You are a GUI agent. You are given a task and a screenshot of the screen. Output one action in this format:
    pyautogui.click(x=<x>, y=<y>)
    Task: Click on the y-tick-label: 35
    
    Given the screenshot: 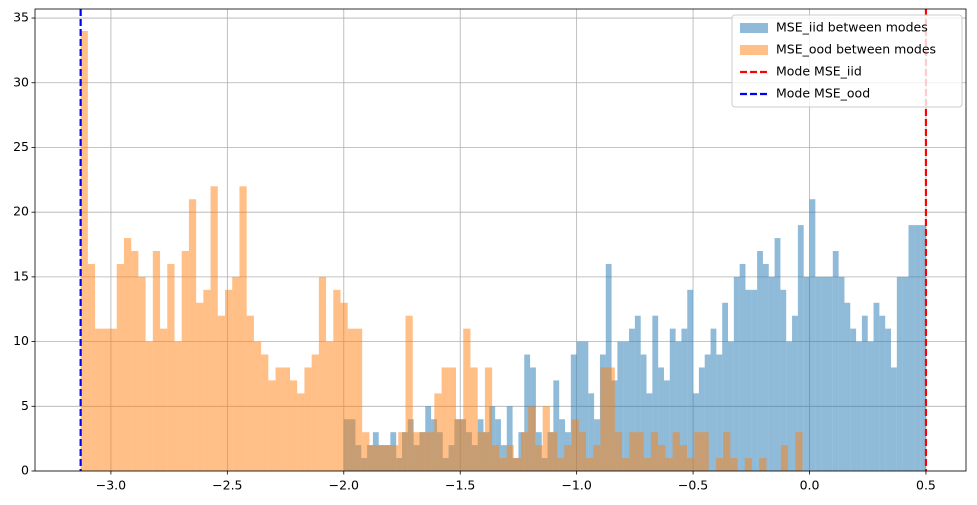 What is the action you would take?
    pyautogui.click(x=21, y=17)
    